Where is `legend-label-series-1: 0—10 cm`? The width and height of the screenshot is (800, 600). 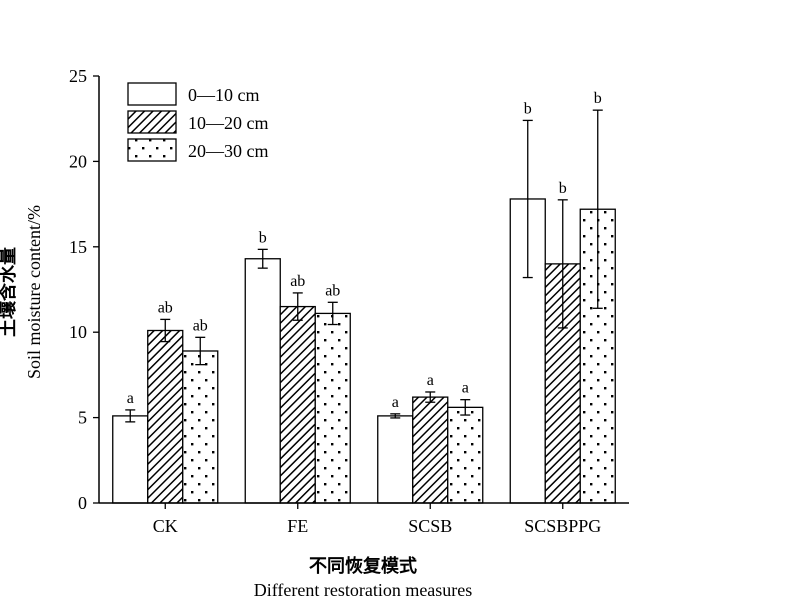
legend-label-series-1: 0—10 cm is located at coordinates (224, 95).